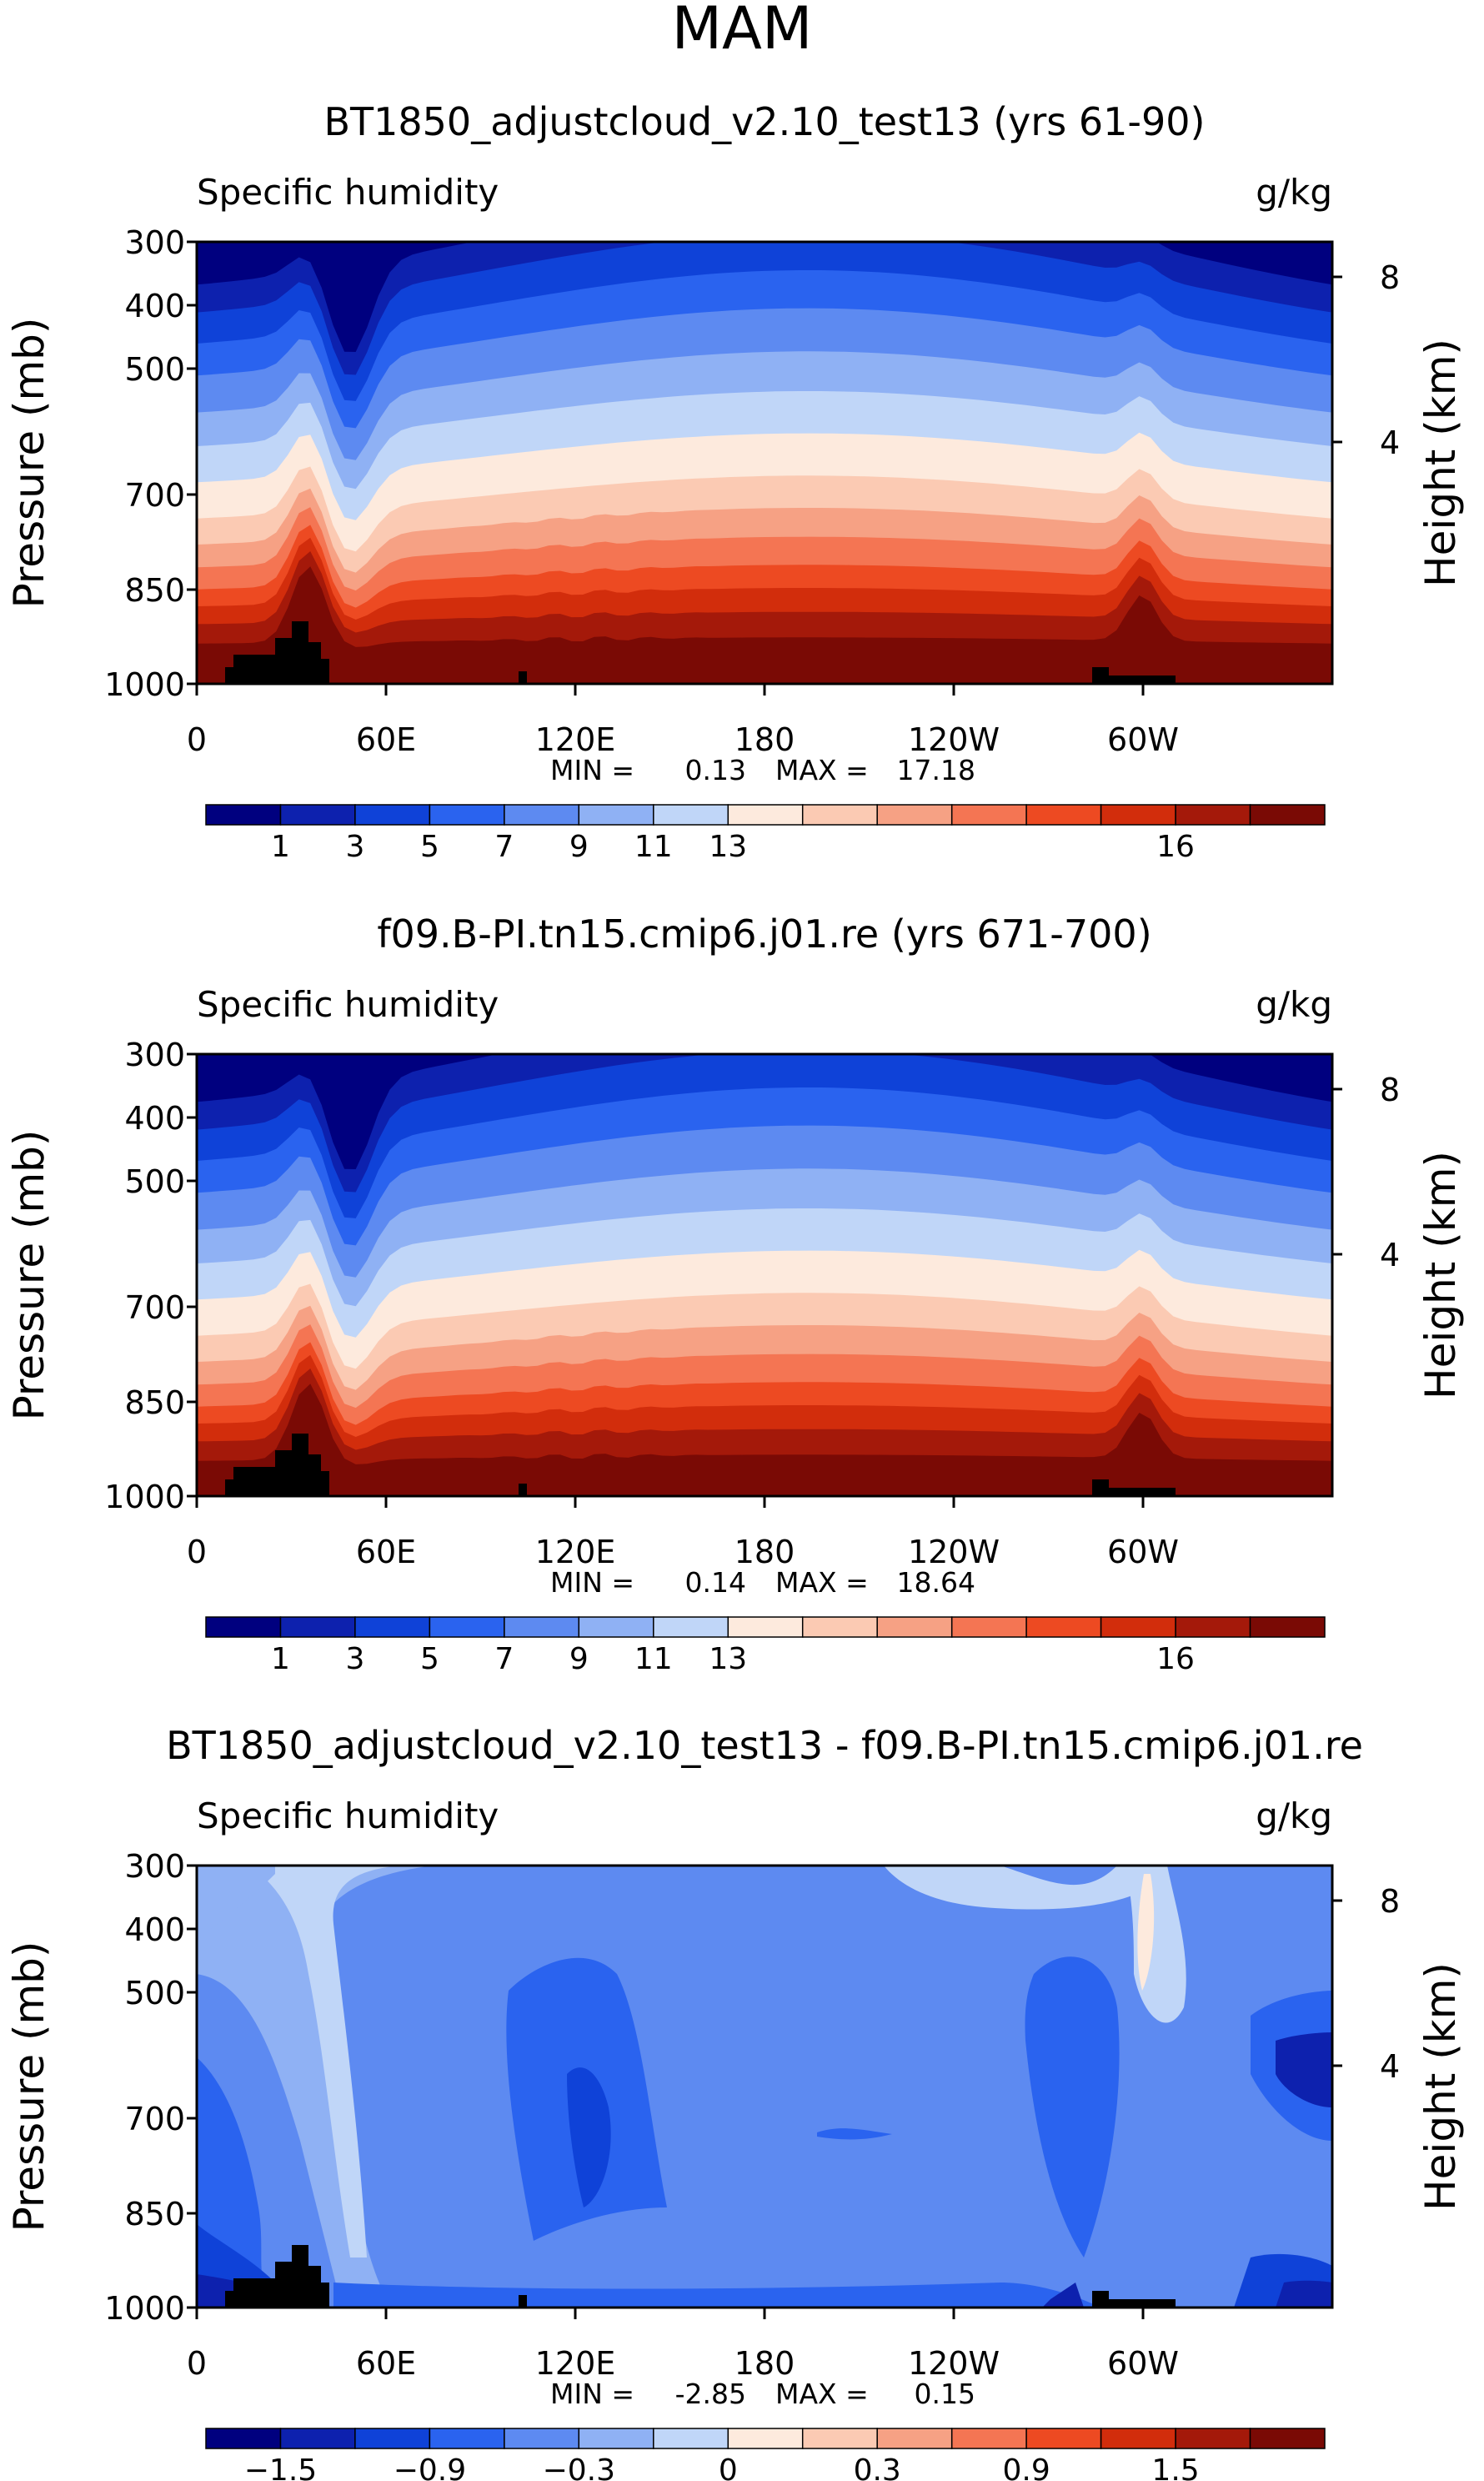 The height and width of the screenshot is (2481, 1484). Describe the element at coordinates (936, 770) in the screenshot. I see `max-value: 17.18` at that location.